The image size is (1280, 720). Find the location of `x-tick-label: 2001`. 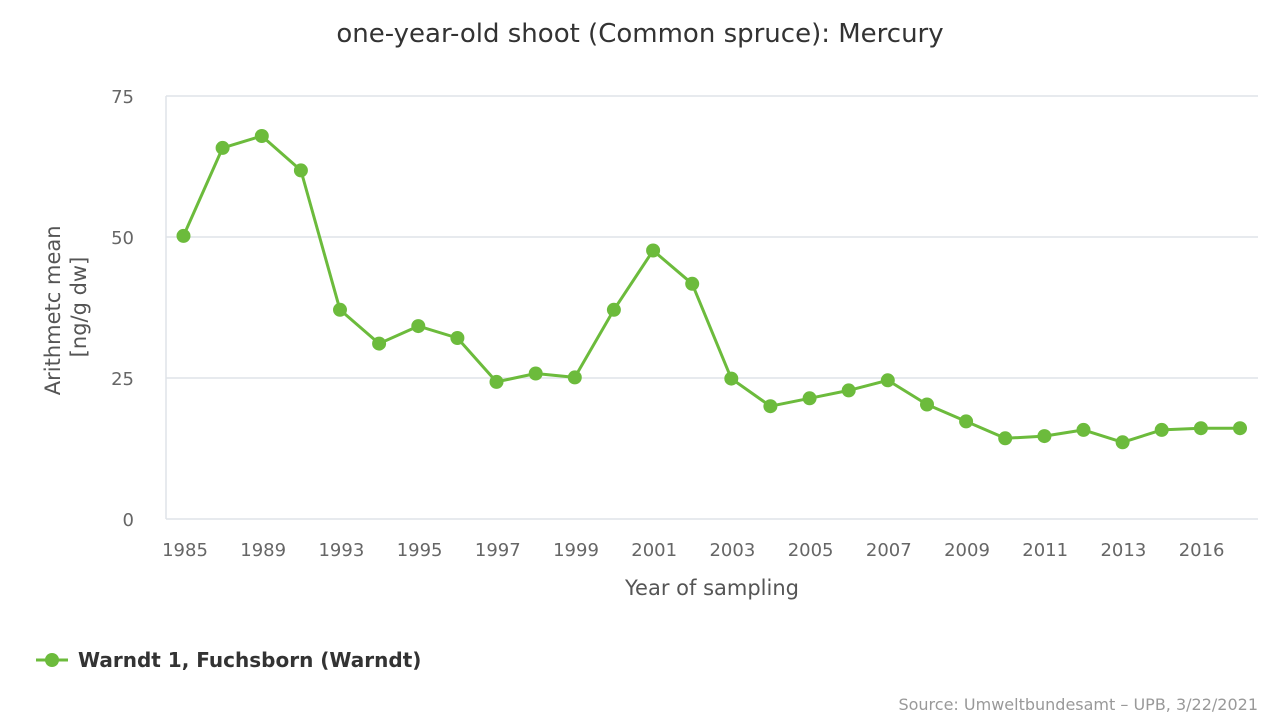

x-tick-label: 2001 is located at coordinates (654, 550).